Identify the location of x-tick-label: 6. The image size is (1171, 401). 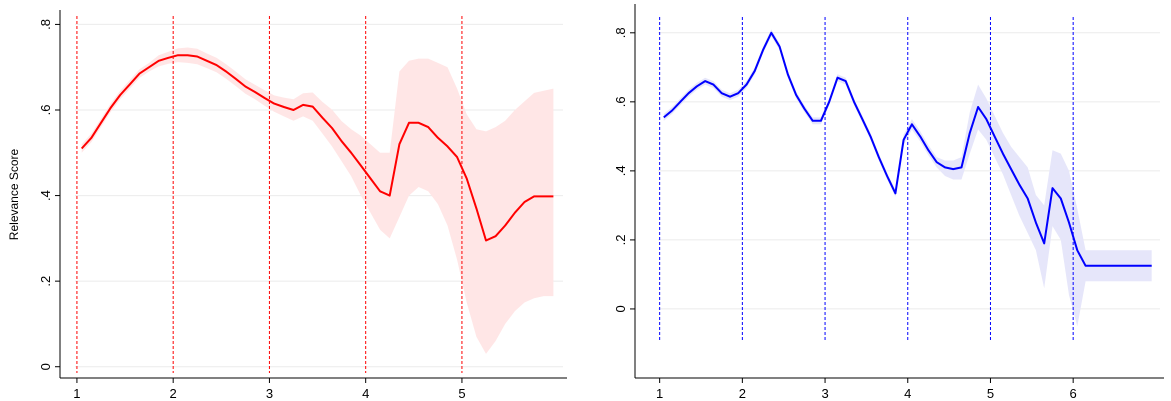
(1073, 393).